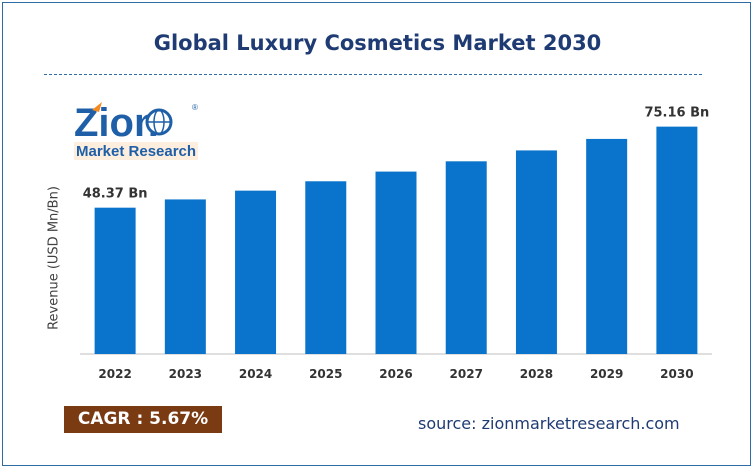 The image size is (755, 470). I want to click on x-tick-label-2023: 2023, so click(185, 374).